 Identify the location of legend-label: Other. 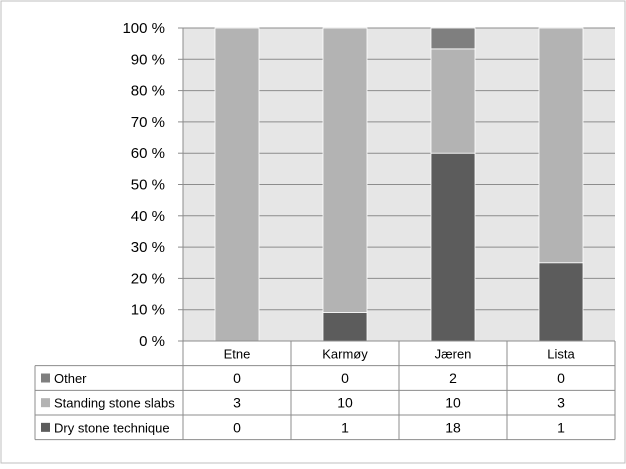
(70, 378).